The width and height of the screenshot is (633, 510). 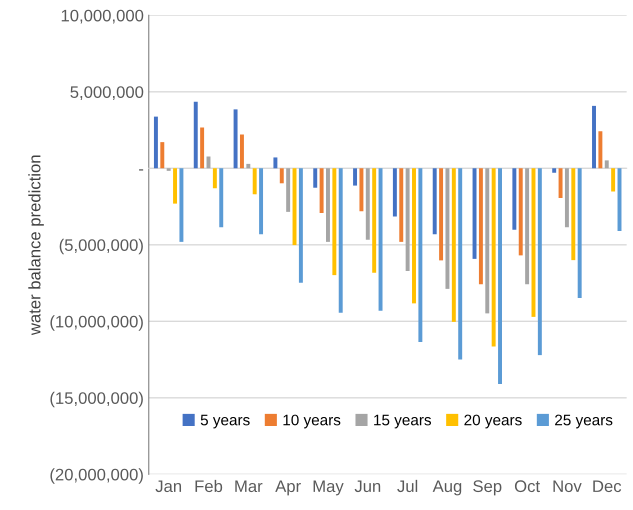 I want to click on legend-label: 10 years, so click(x=311, y=421).